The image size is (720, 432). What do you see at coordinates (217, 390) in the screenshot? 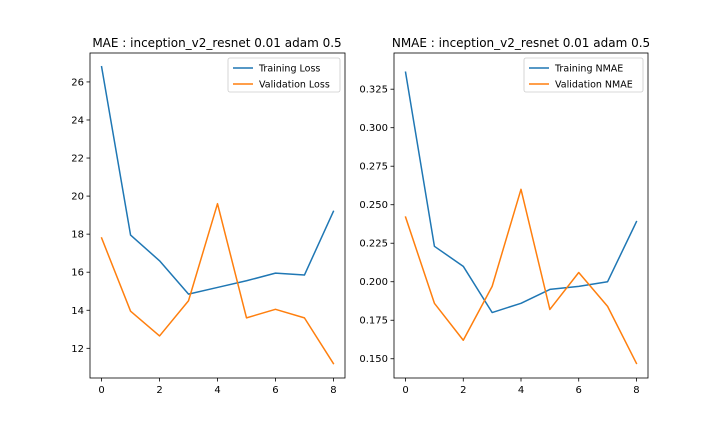
I see `mae-x-tick-label-2: 4` at bounding box center [217, 390].